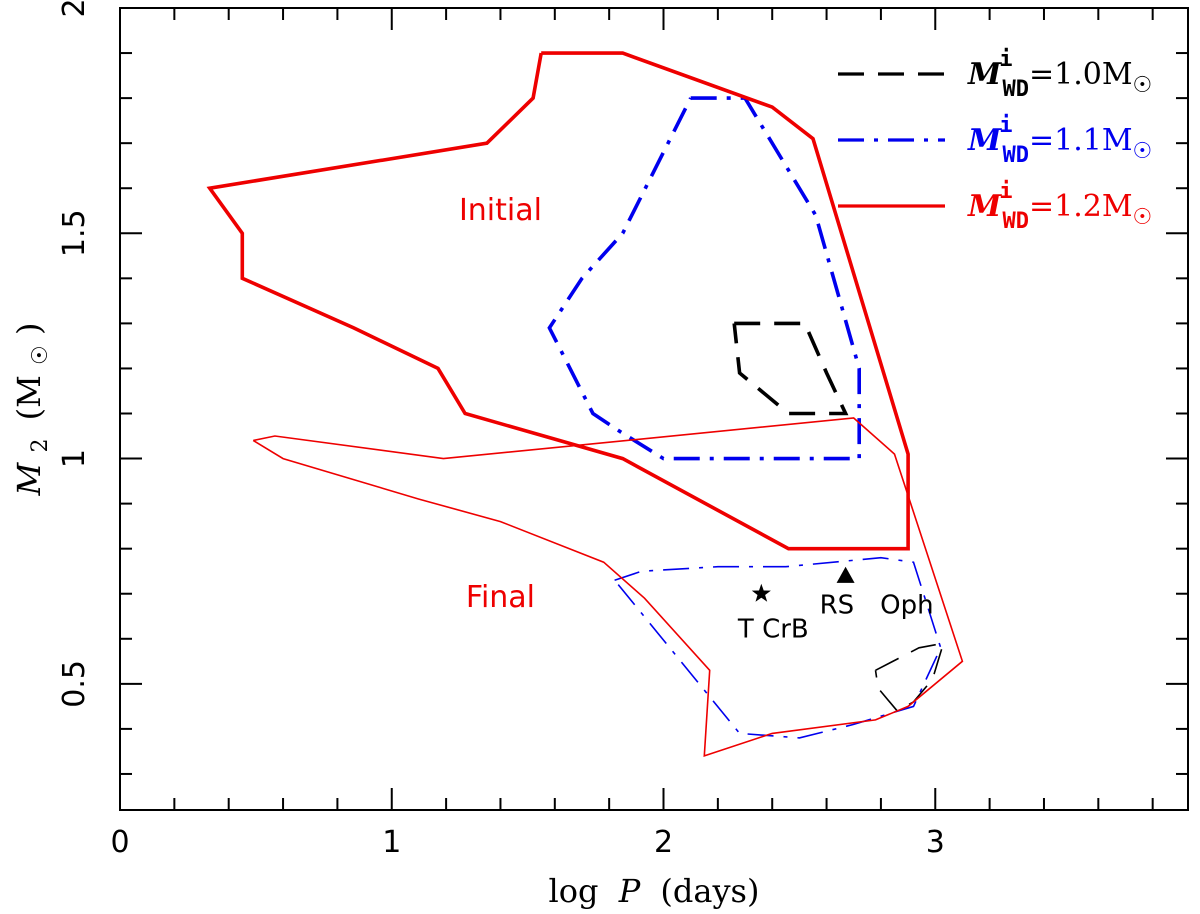  I want to click on object-points: T CrB RS Oph, so click(835, 605).